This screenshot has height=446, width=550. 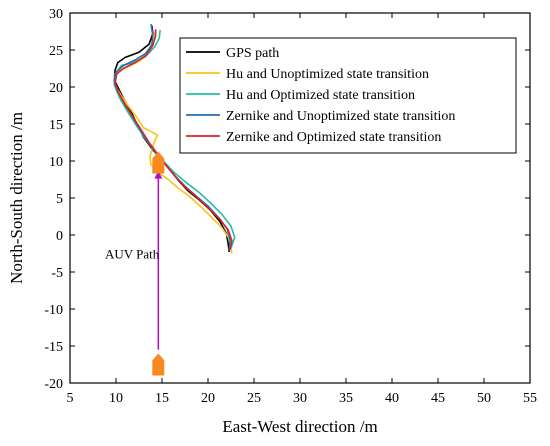 What do you see at coordinates (299, 426) in the screenshot?
I see `x-axis-title: East-West direction /m` at bounding box center [299, 426].